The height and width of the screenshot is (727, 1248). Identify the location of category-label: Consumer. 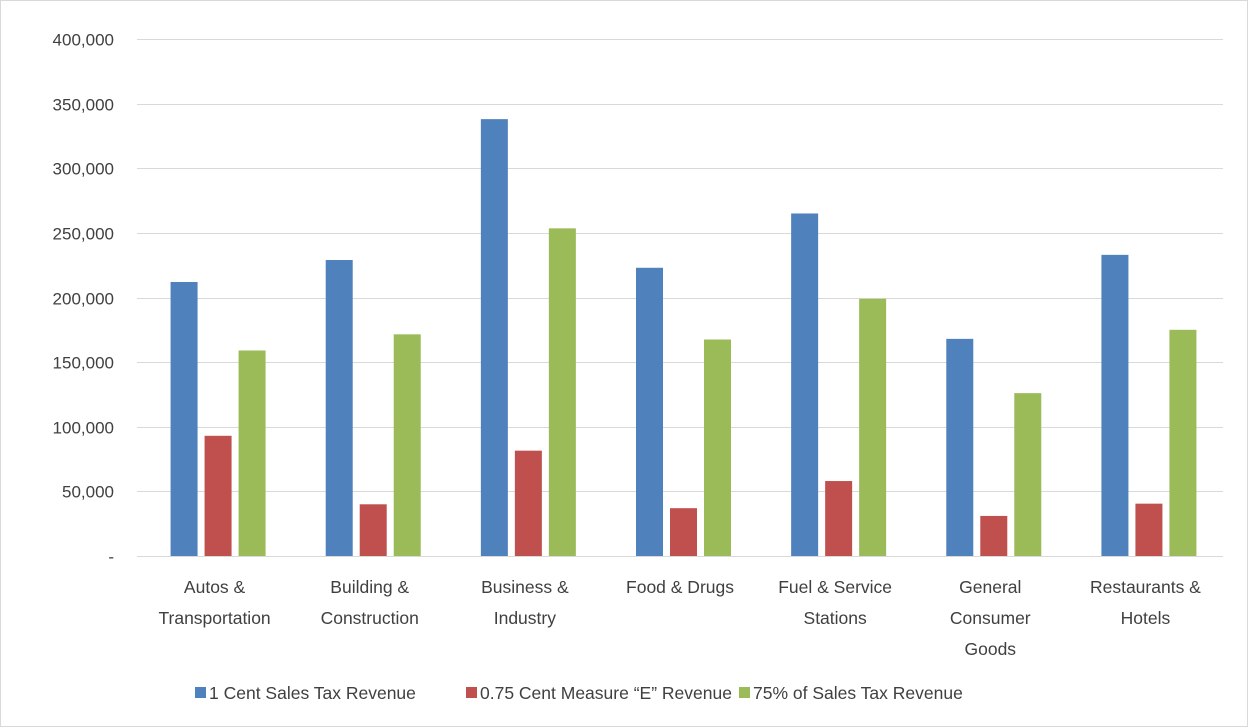
(990, 618).